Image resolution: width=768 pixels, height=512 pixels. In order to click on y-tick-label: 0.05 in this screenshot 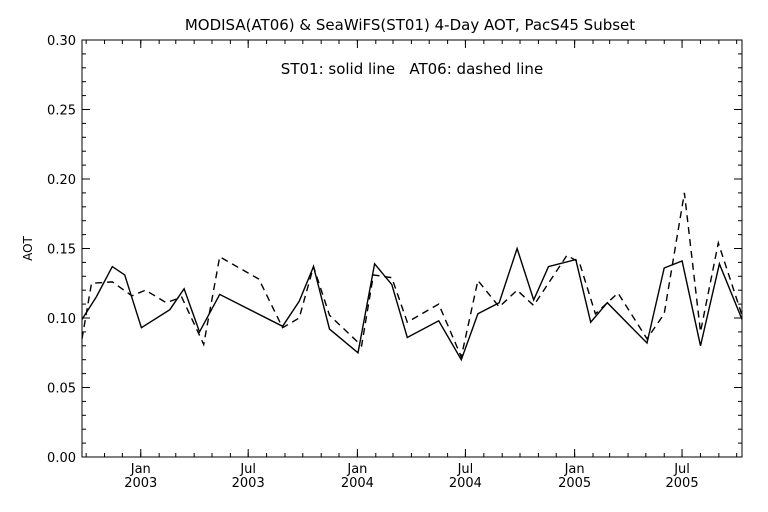, I will do `click(61, 389)`.